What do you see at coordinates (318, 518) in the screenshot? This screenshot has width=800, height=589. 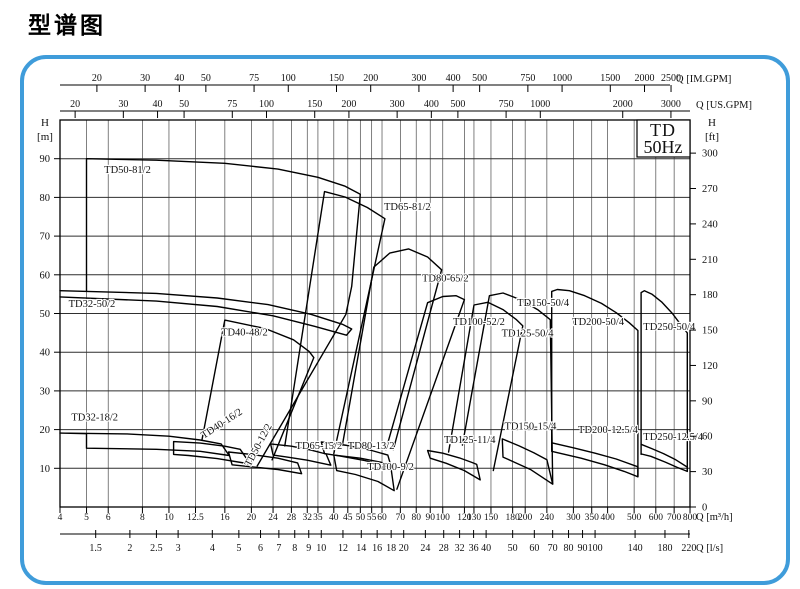 I see `axis-tick-label: 35` at bounding box center [318, 518].